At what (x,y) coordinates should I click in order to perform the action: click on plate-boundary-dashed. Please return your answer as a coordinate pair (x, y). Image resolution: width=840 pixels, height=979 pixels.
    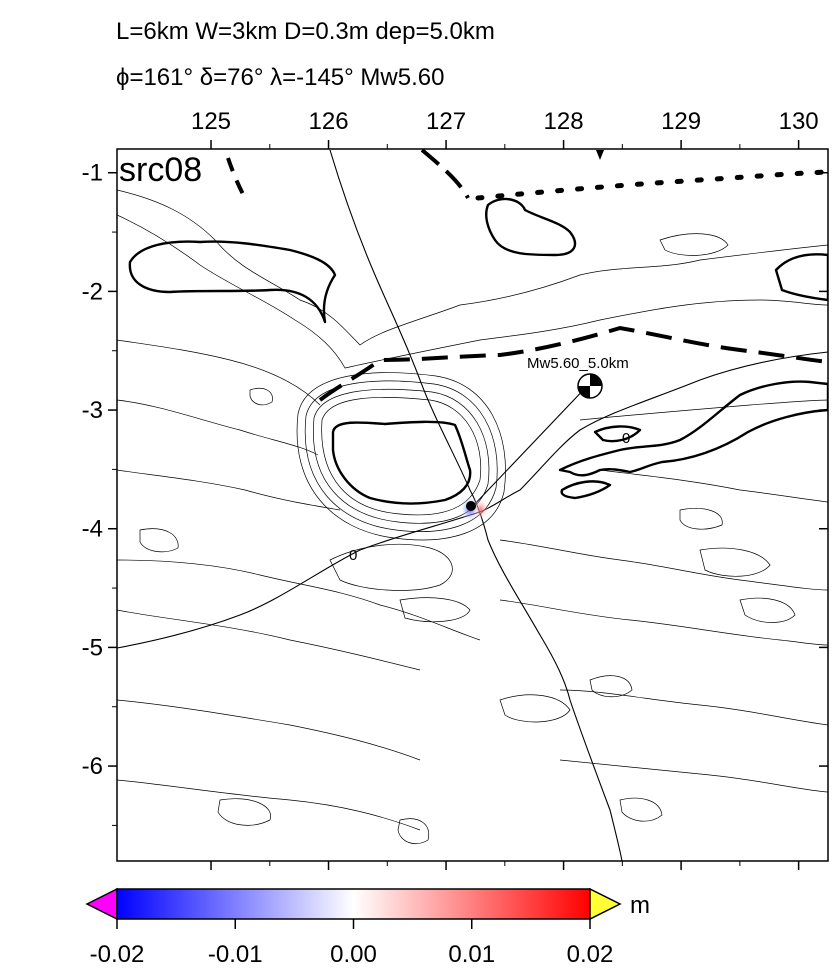
    Looking at the image, I should click on (573, 363).